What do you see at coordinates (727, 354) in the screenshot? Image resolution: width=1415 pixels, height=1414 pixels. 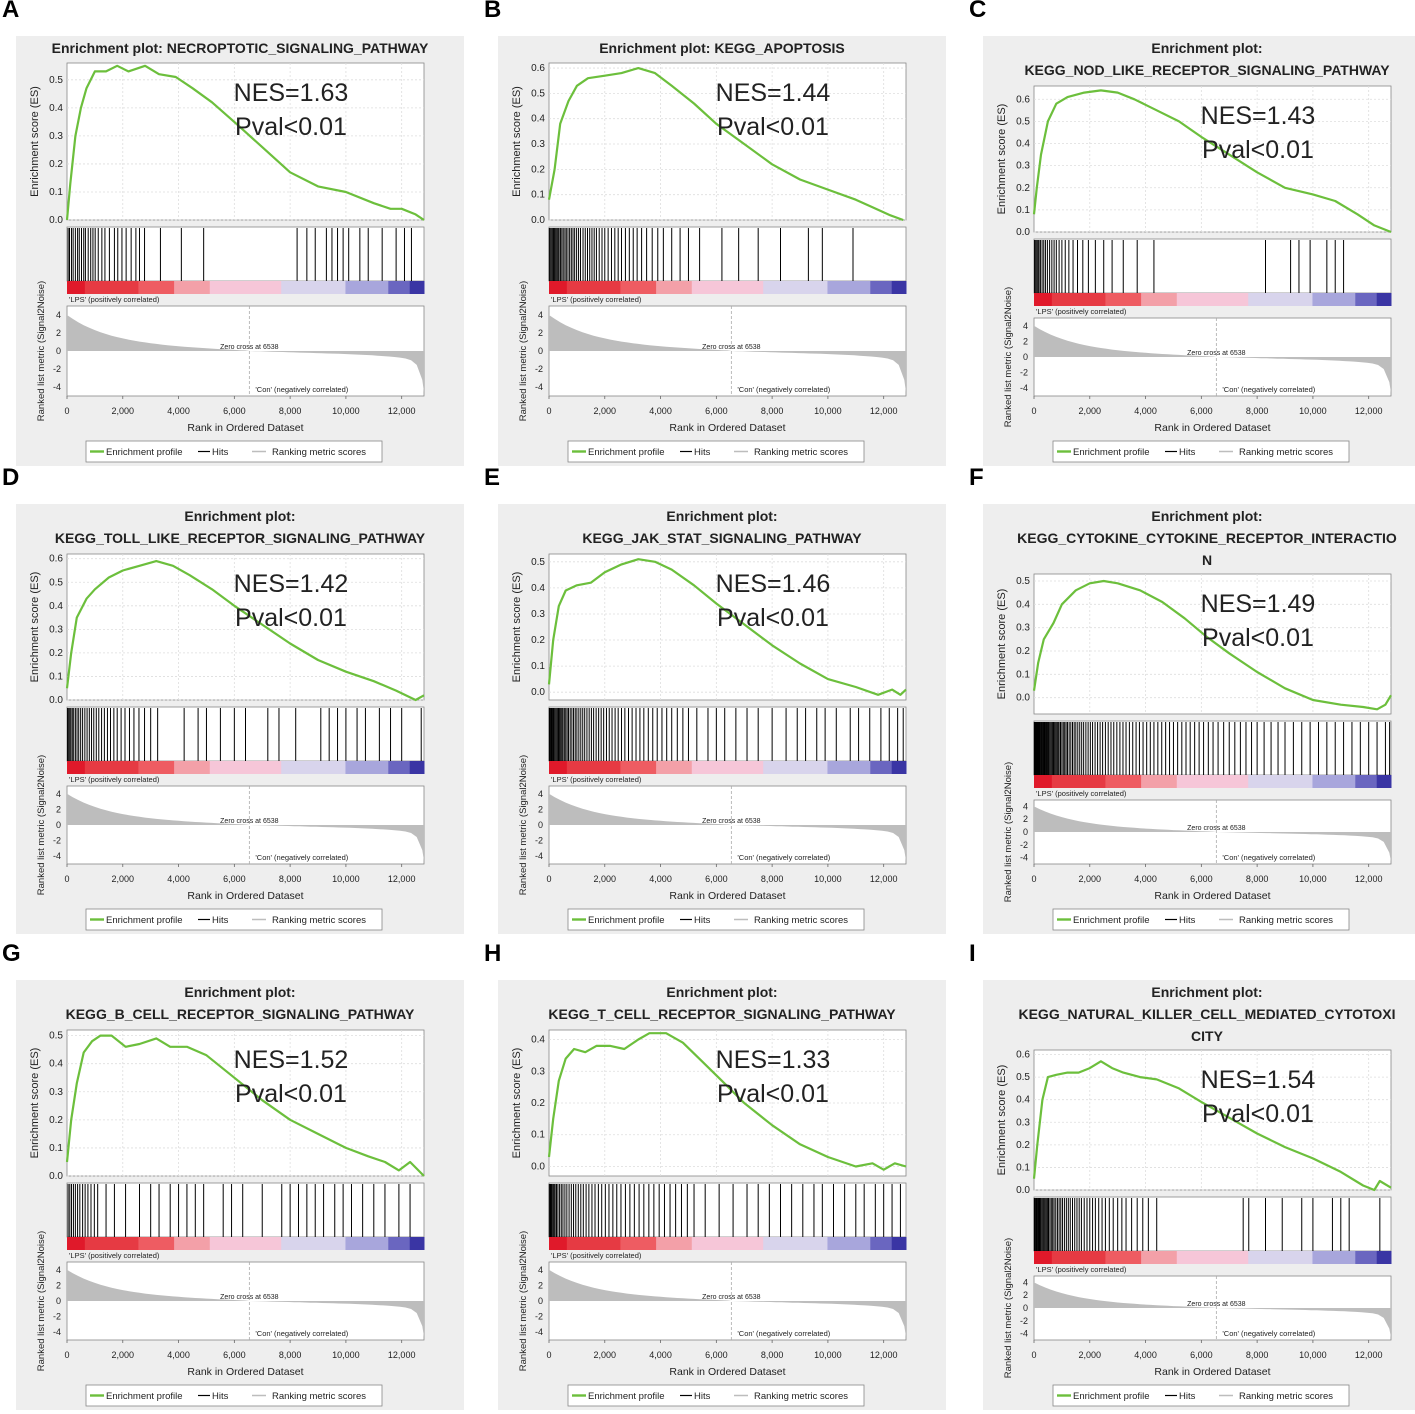 I see `ranking-metric-area` at bounding box center [727, 354].